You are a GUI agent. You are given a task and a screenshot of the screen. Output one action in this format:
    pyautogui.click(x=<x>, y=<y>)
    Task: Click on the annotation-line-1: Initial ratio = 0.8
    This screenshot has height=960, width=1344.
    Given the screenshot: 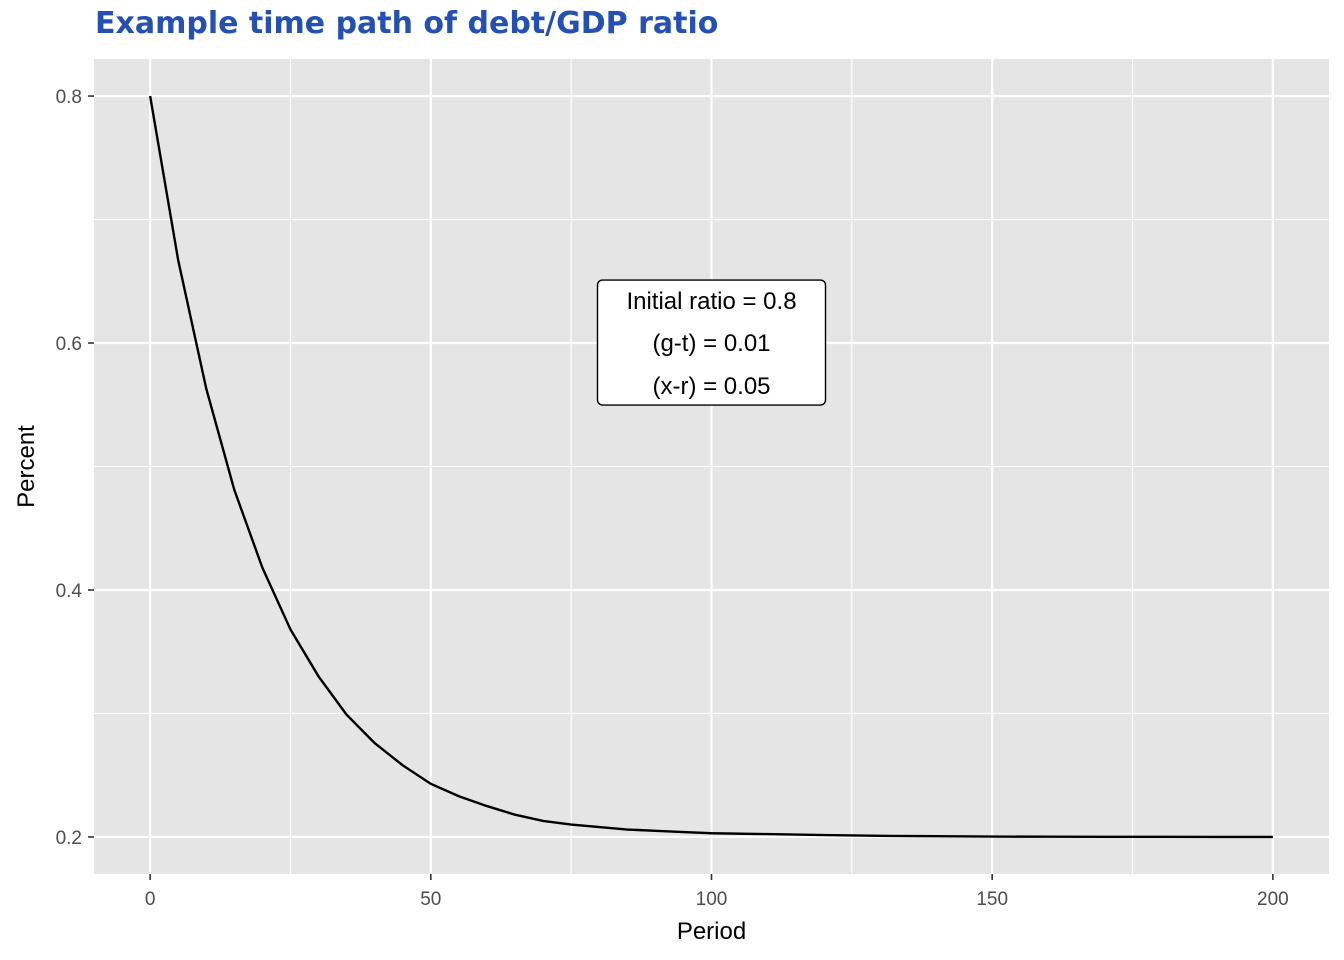 What is the action you would take?
    pyautogui.click(x=711, y=301)
    